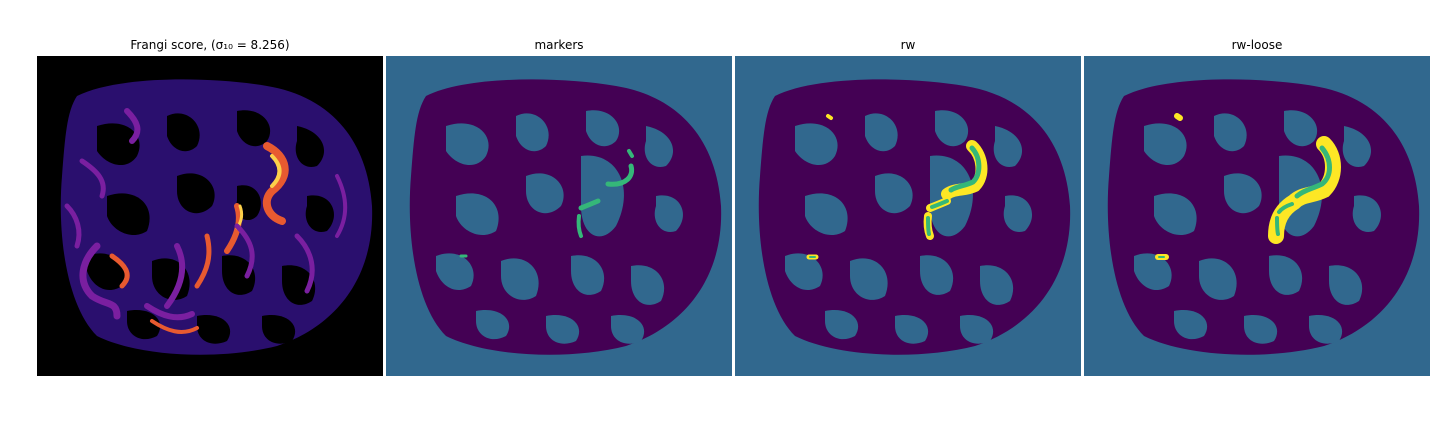 The width and height of the screenshot is (1440, 432). I want to click on panel-title-rw: rw, so click(908, 45).